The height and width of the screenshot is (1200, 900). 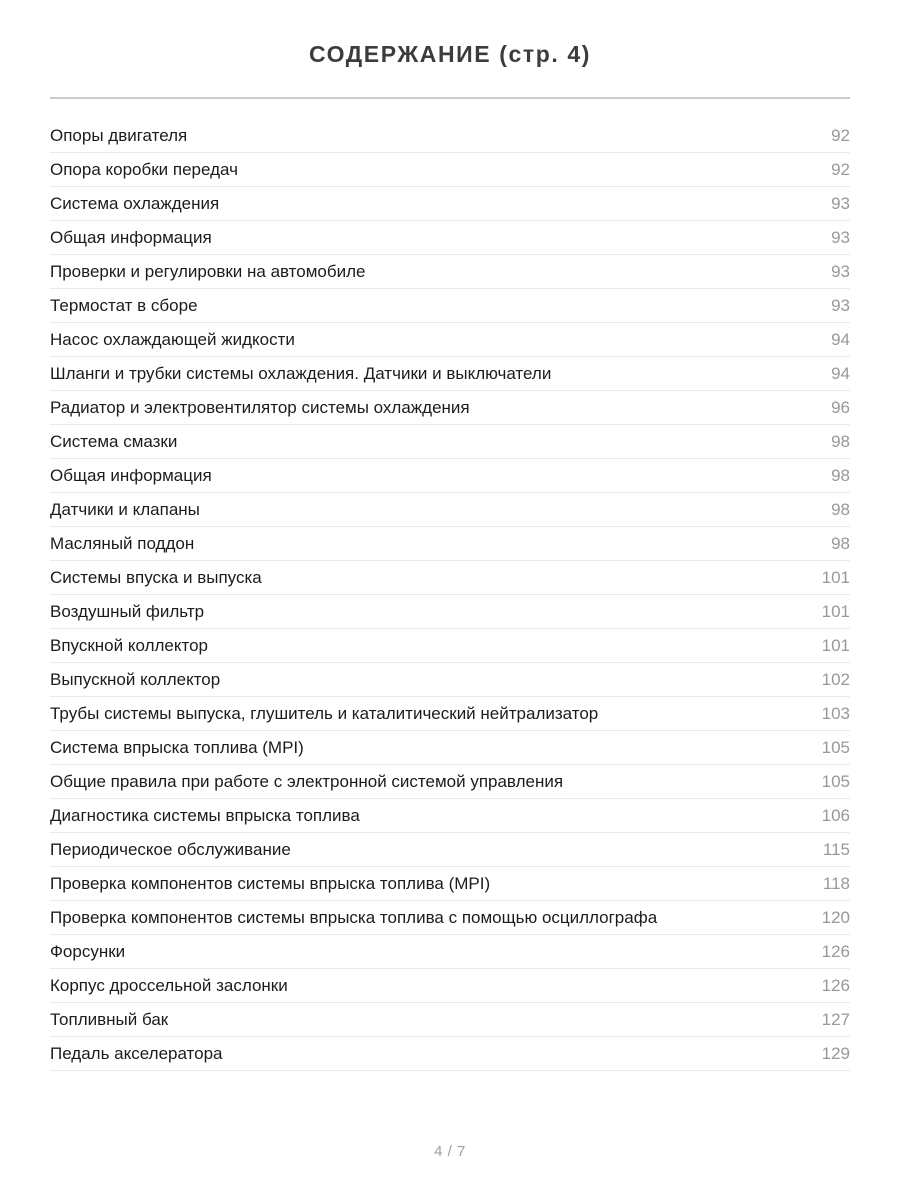 I want to click on page-title: СОДЕРЖАНИЕ (стр. 4), so click(x=450, y=54).